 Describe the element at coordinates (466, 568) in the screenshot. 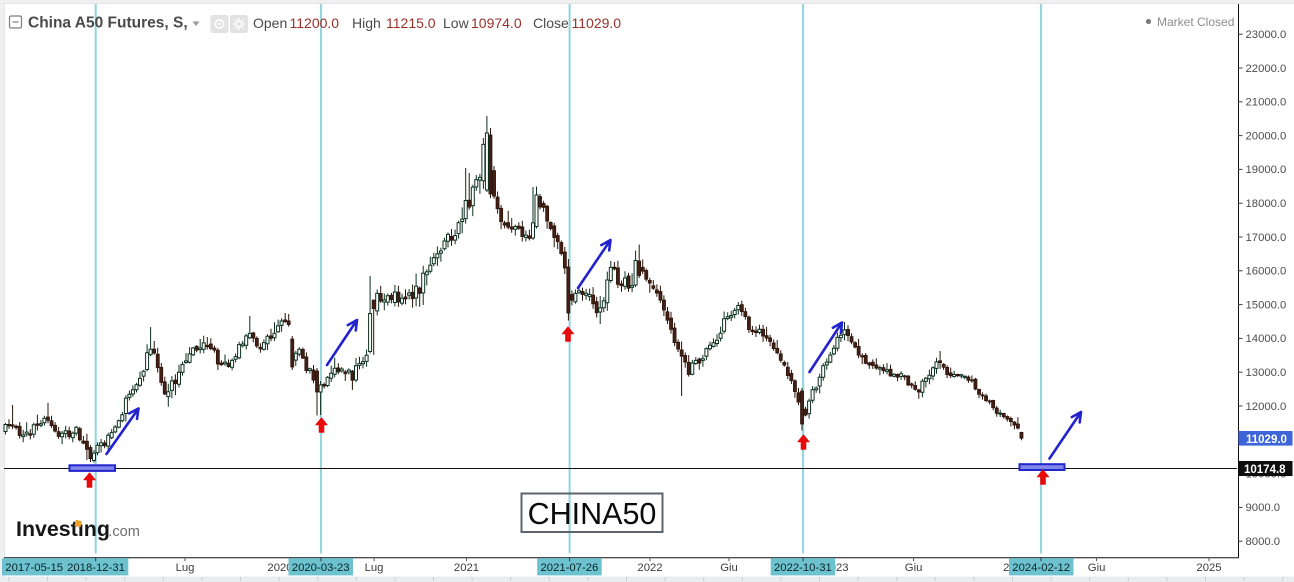

I see `svg-text: 2021` at that location.